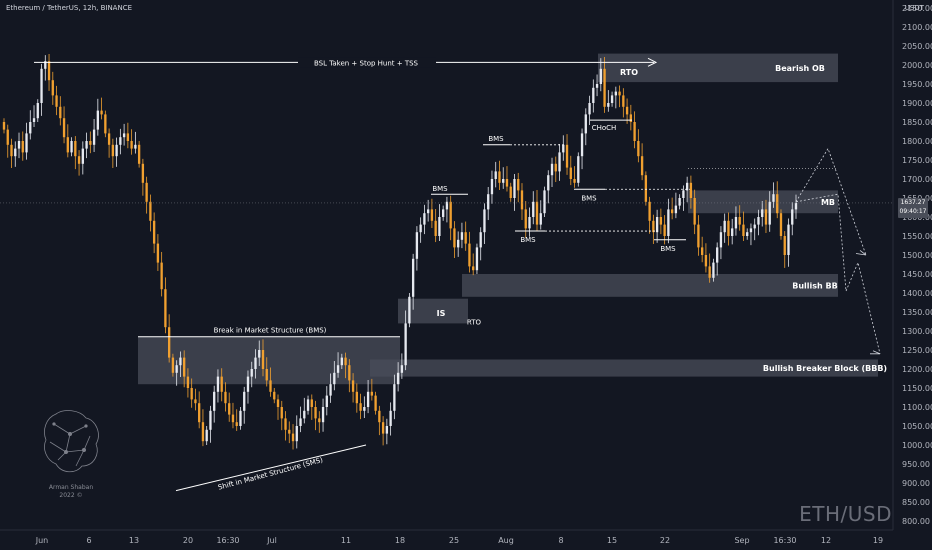 The width and height of the screenshot is (932, 550). What do you see at coordinates (71, 495) in the screenshot?
I see `logo-year: 2022 ©` at bounding box center [71, 495].